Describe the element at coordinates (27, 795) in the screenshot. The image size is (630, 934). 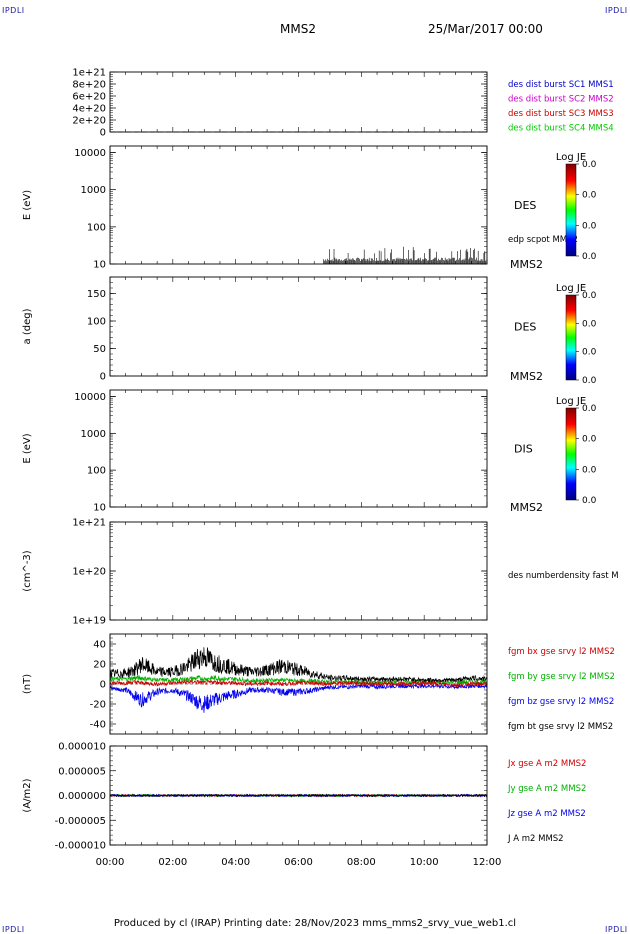
I see `y-axis-label: (A/m2)` at that location.